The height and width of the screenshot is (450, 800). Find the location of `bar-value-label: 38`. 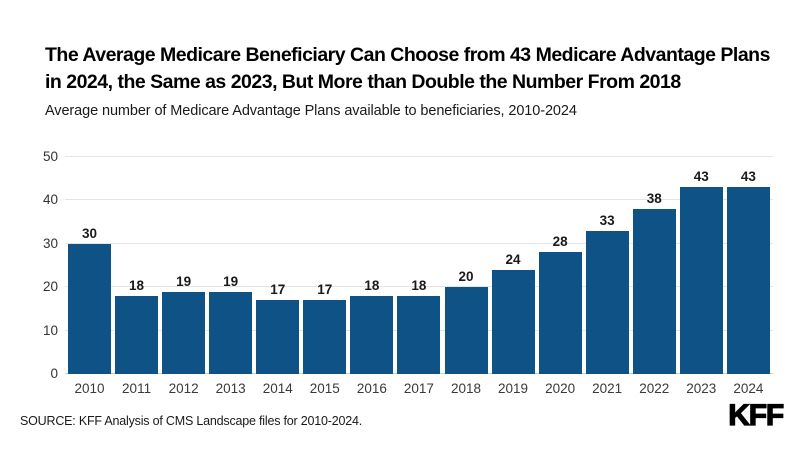

bar-value-label: 38 is located at coordinates (654, 199).